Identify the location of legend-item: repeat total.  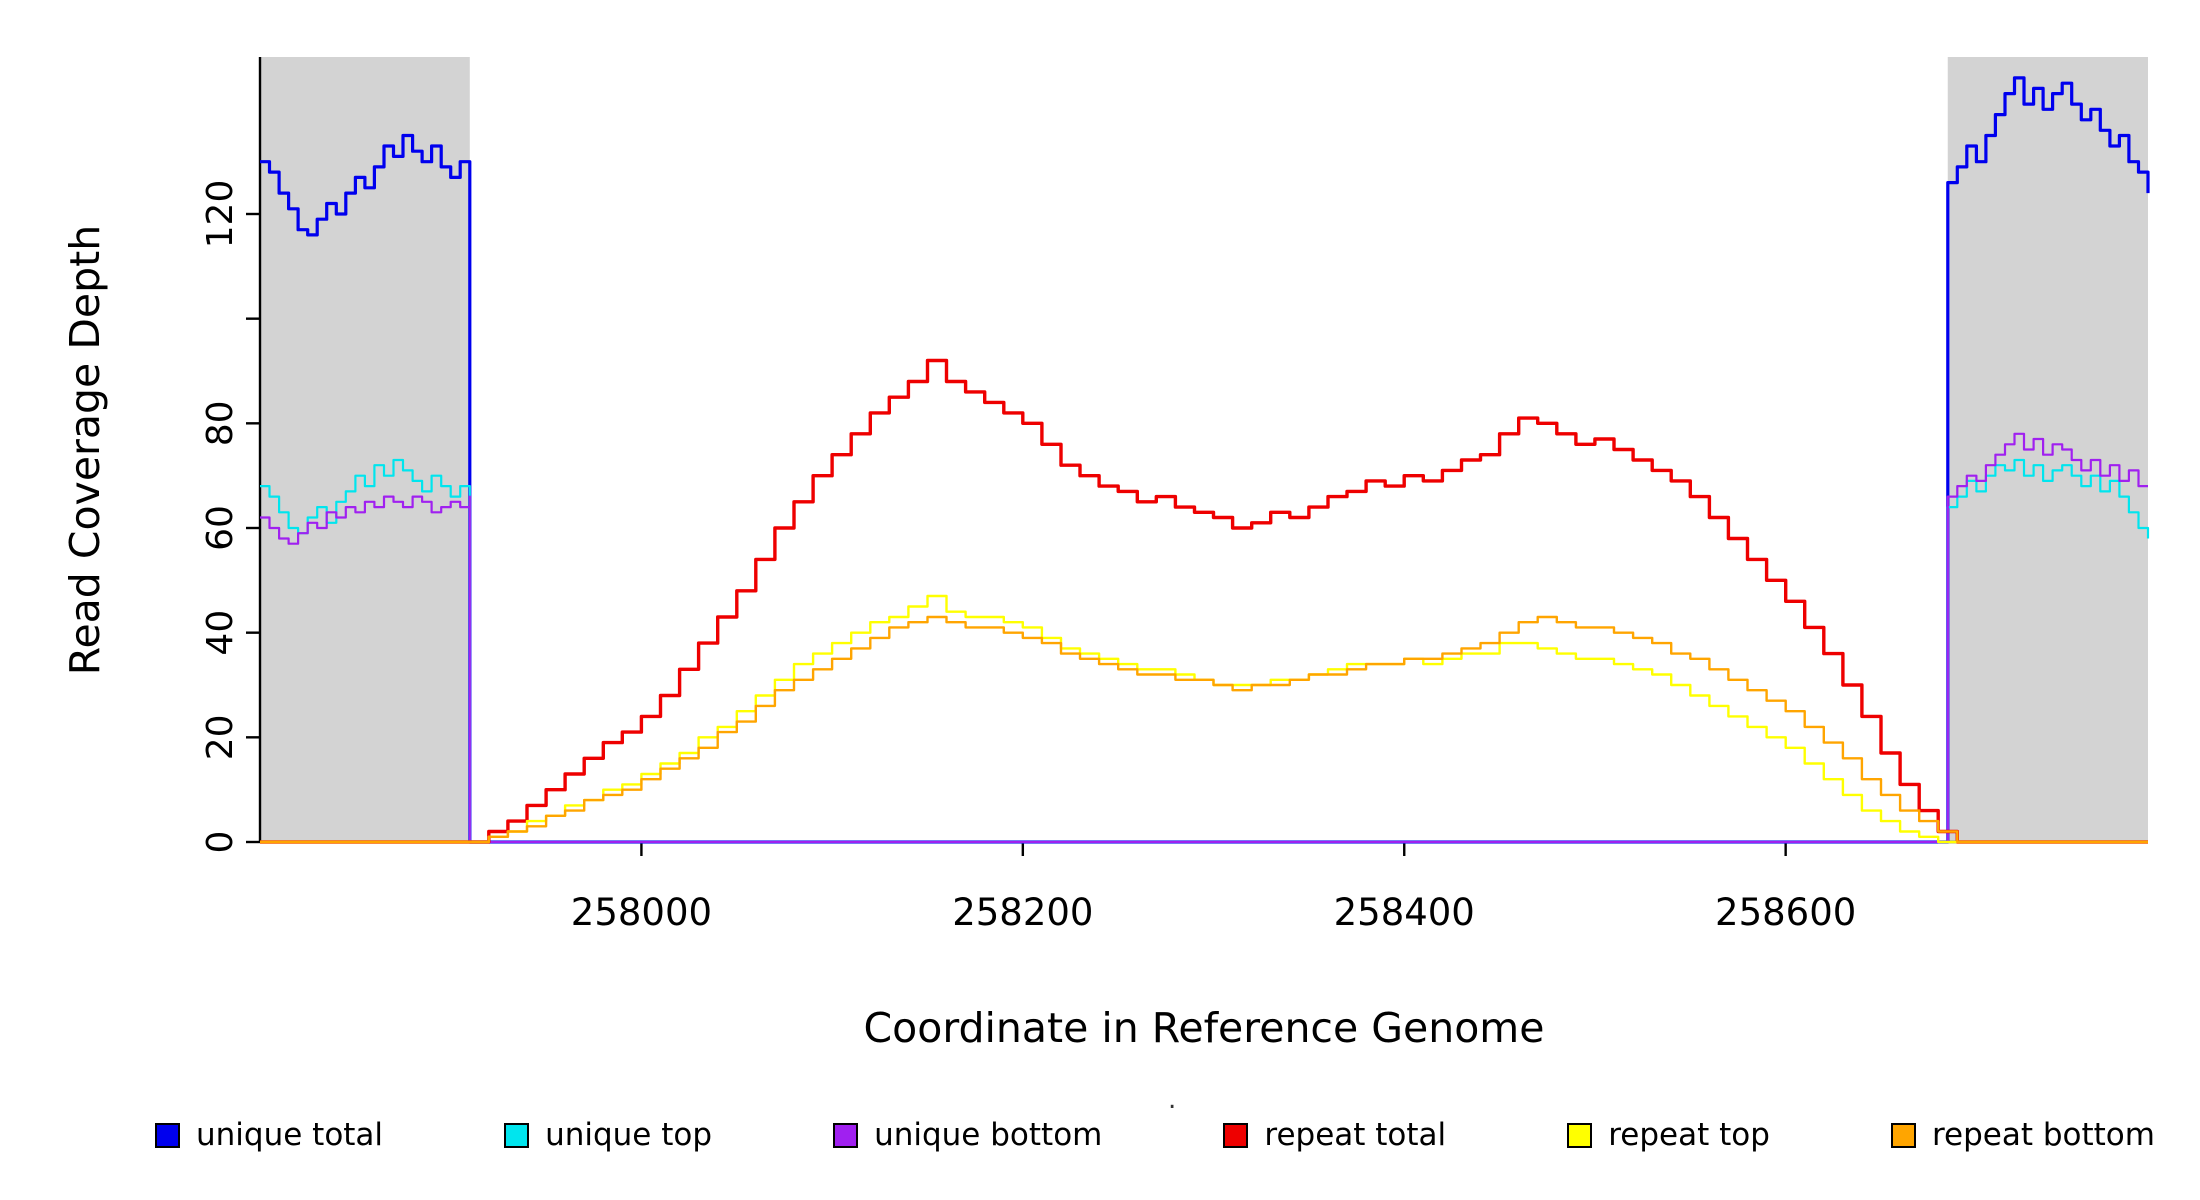
(1334, 1135).